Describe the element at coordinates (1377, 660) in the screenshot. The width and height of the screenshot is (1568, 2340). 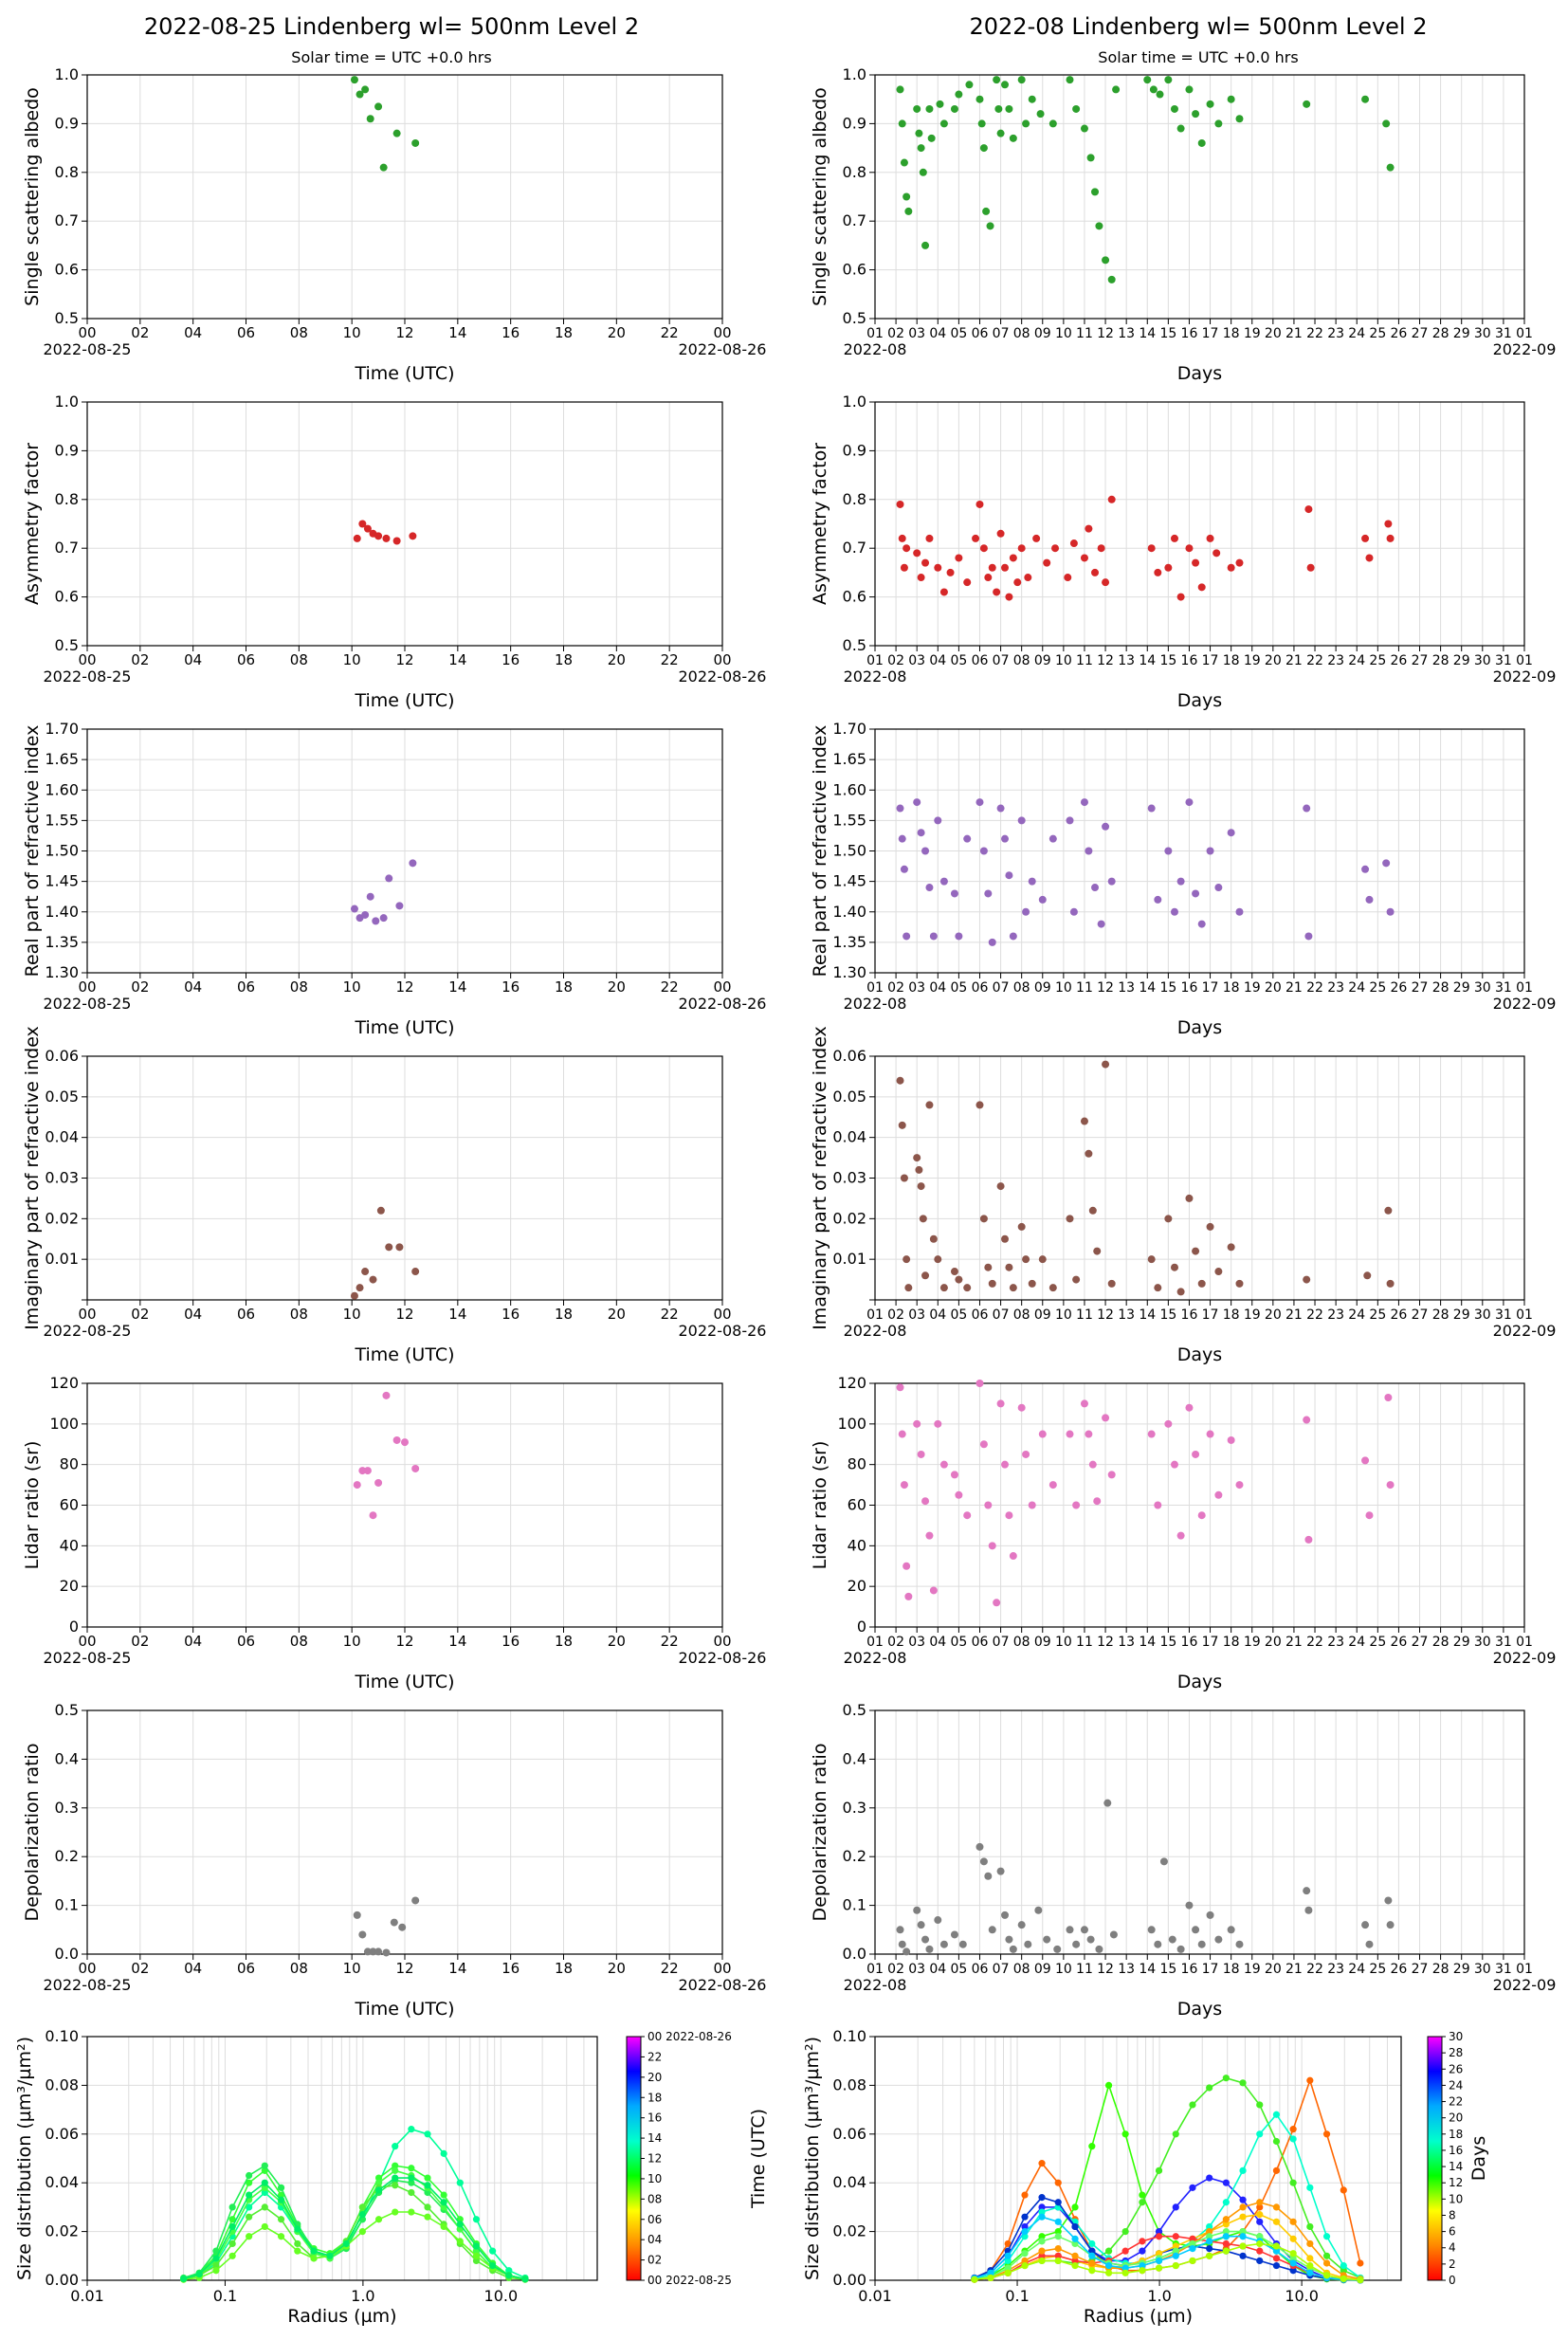
I see `x-tick-label: 25` at that location.